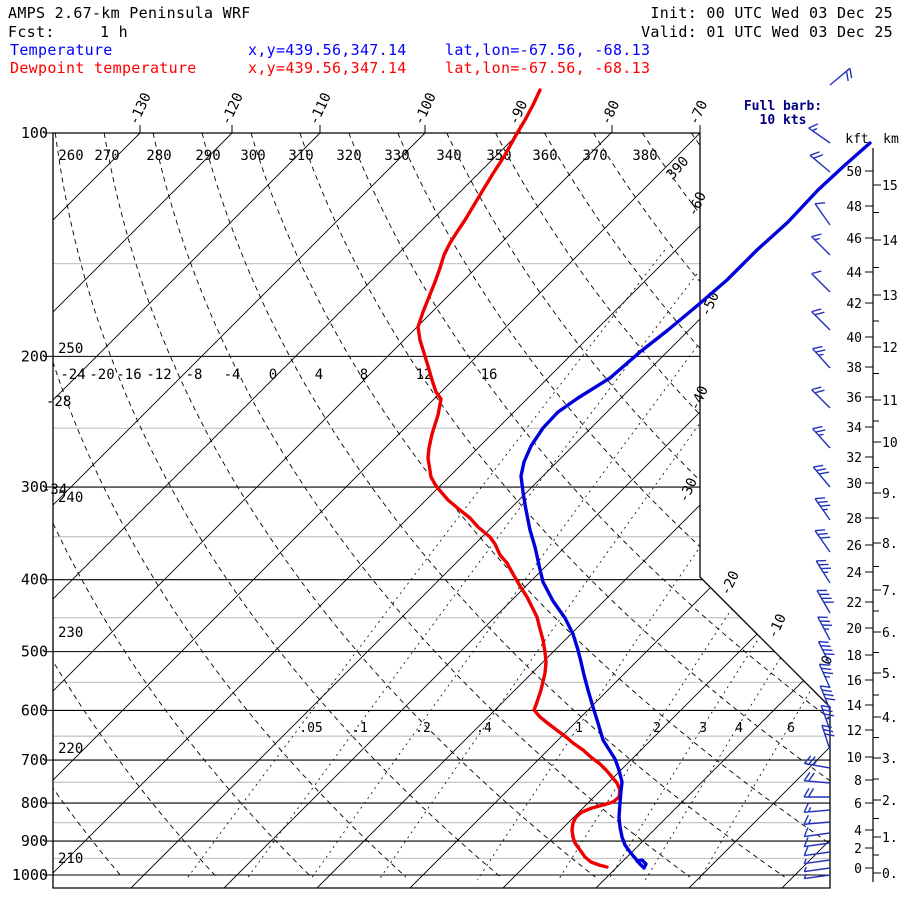 Image resolution: width=900 pixels, height=900 pixels. Describe the element at coordinates (730, 583) in the screenshot. I see `right-temp-label: -20` at that location.